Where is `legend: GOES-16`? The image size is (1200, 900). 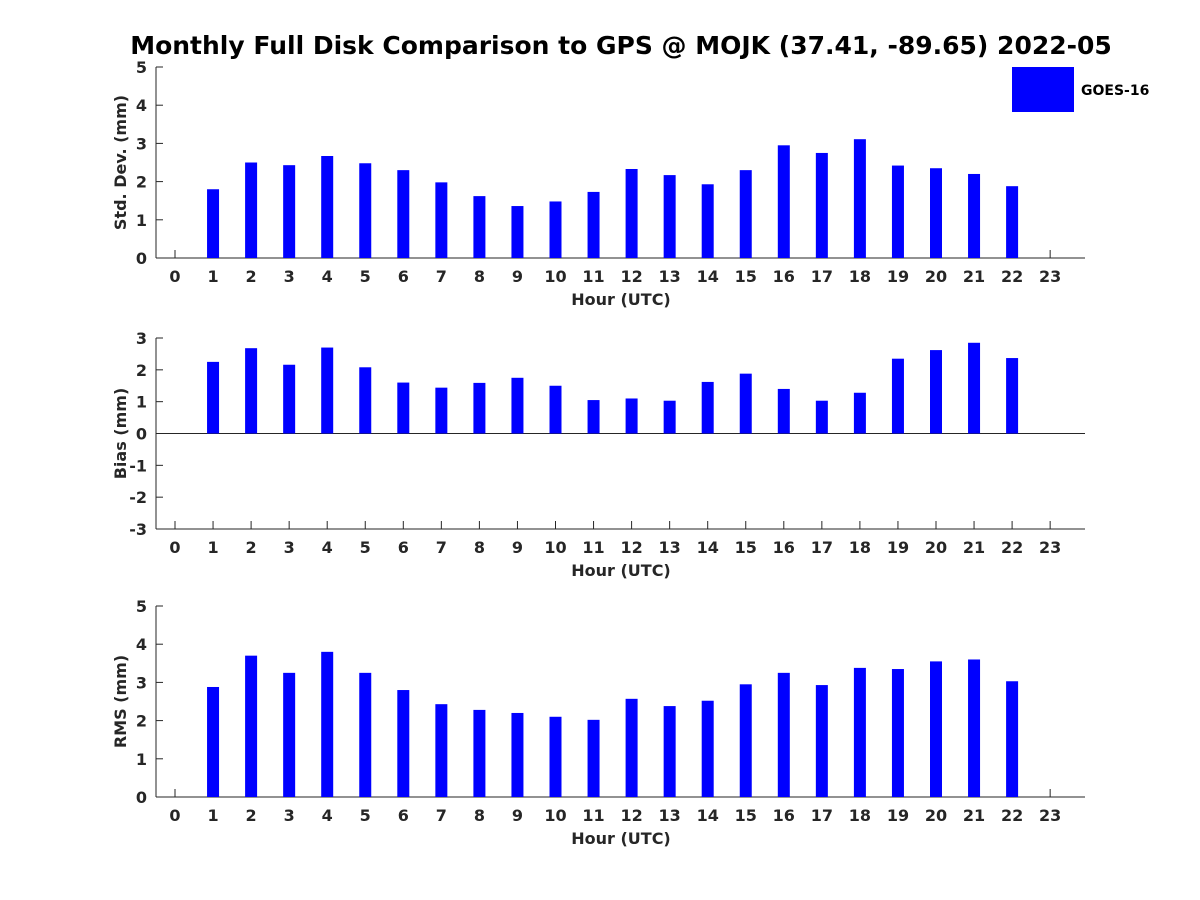 legend: GOES-16 is located at coordinates (1080, 89).